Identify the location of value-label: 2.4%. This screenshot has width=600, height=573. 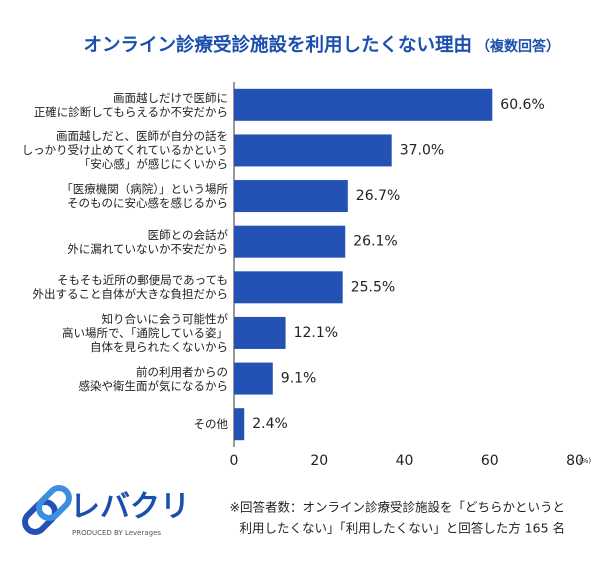
(270, 424).